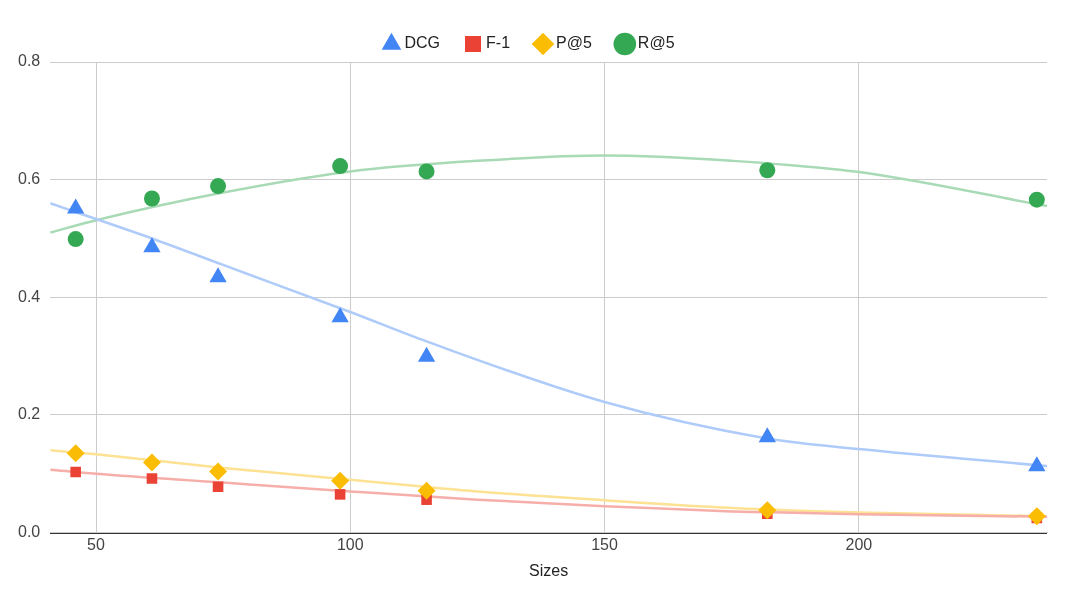 The width and height of the screenshot is (1065, 593). Describe the element at coordinates (29, 414) in the screenshot. I see `y-tick-label: 0.2` at that location.